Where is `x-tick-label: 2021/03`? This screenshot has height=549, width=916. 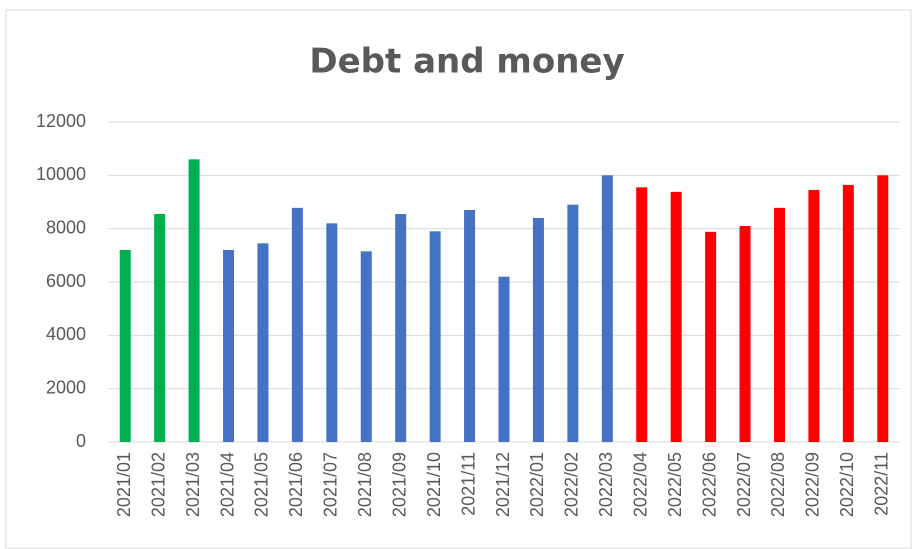
x-tick-label: 2021/03 is located at coordinates (193, 484).